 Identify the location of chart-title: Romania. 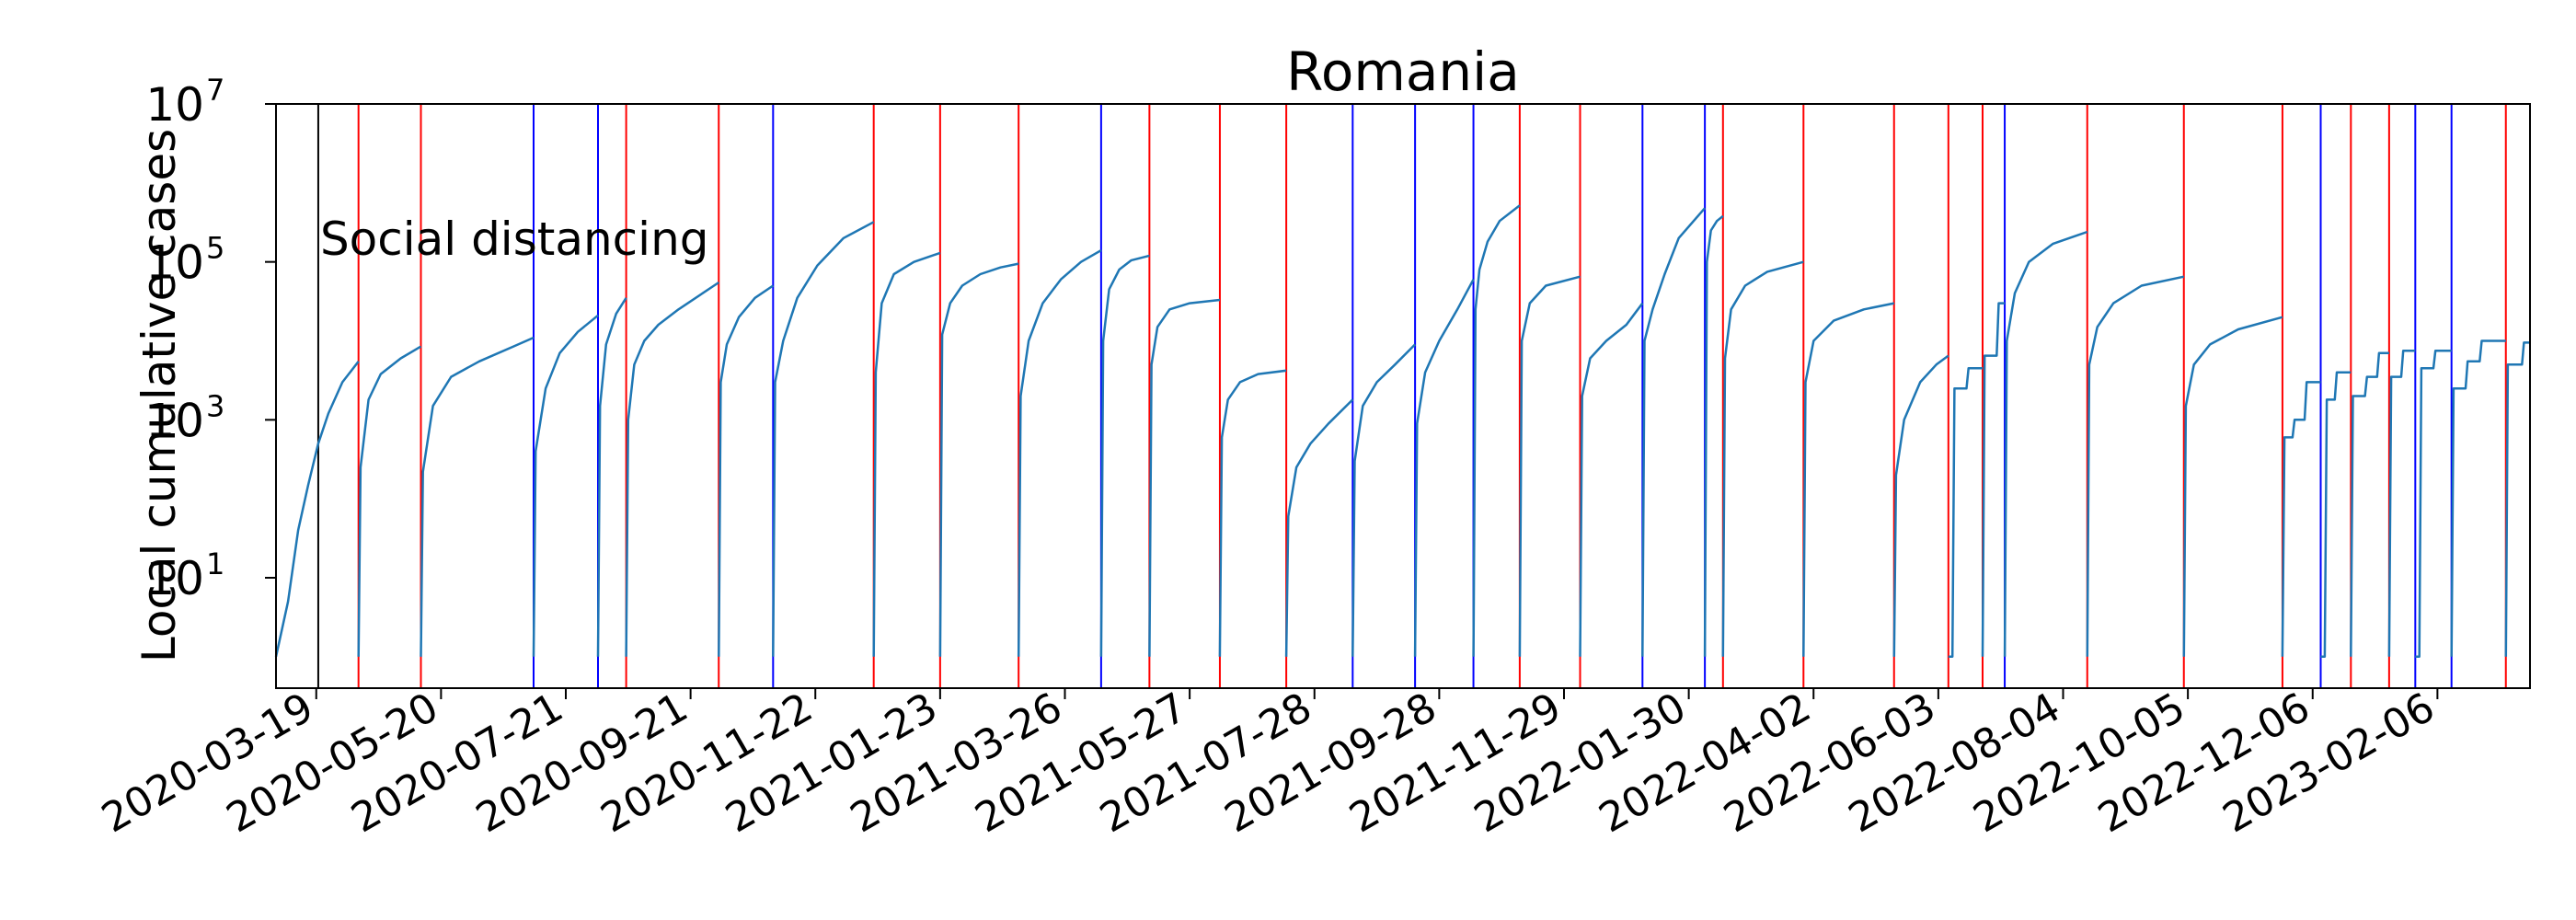
(1403, 71).